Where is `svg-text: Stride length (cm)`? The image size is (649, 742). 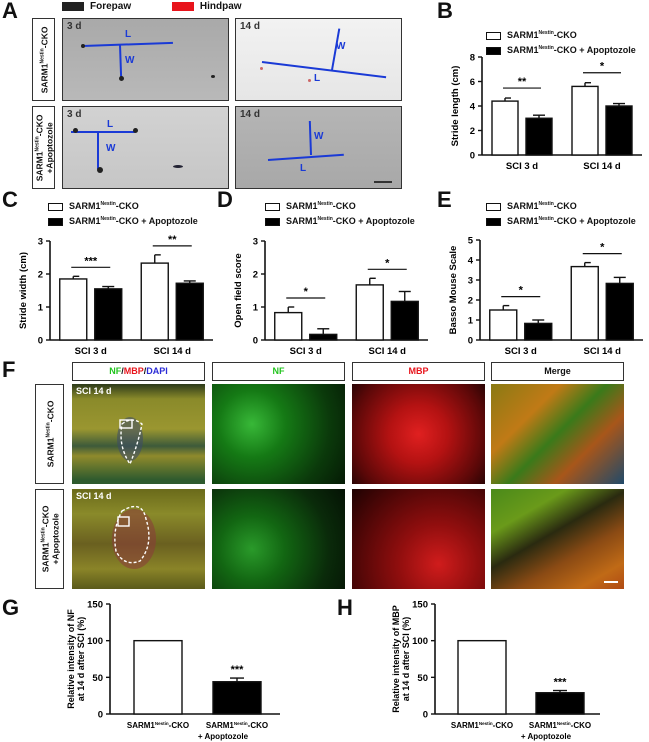 svg-text: Stride length (cm) is located at coordinates (455, 106).